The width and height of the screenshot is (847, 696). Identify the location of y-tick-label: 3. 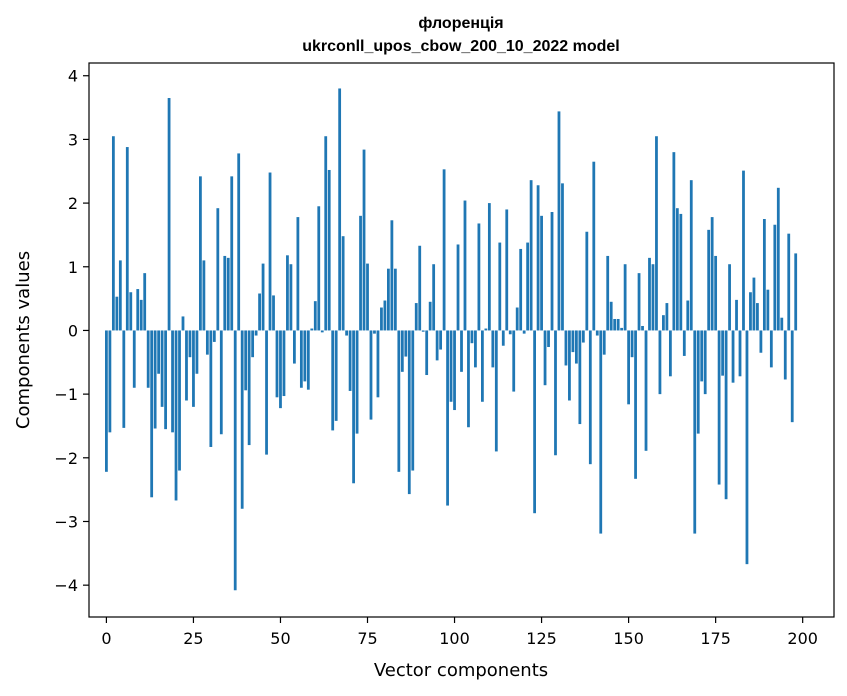
(73, 139).